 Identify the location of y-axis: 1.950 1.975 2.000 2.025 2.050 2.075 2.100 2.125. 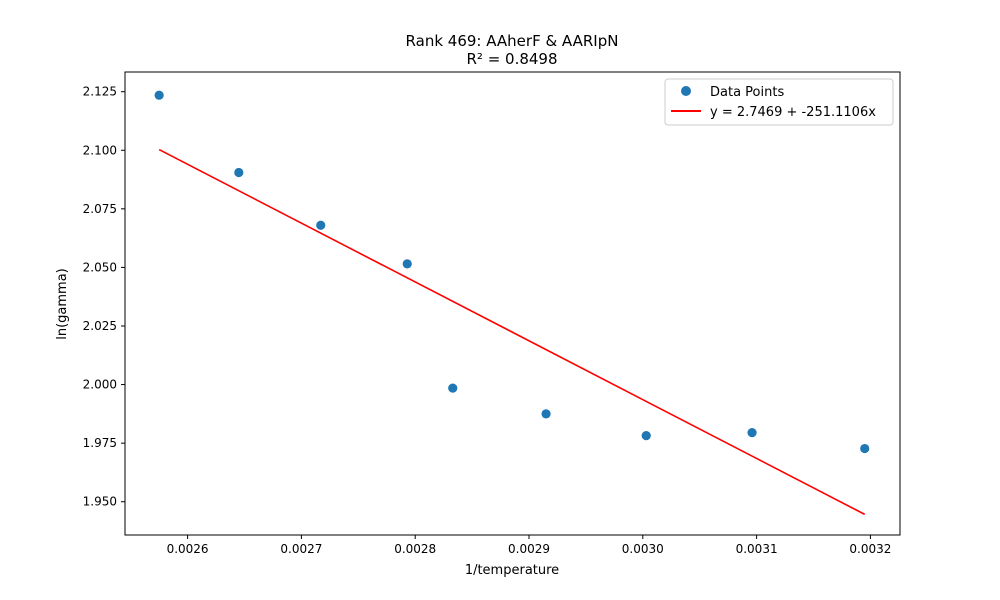
(104, 297).